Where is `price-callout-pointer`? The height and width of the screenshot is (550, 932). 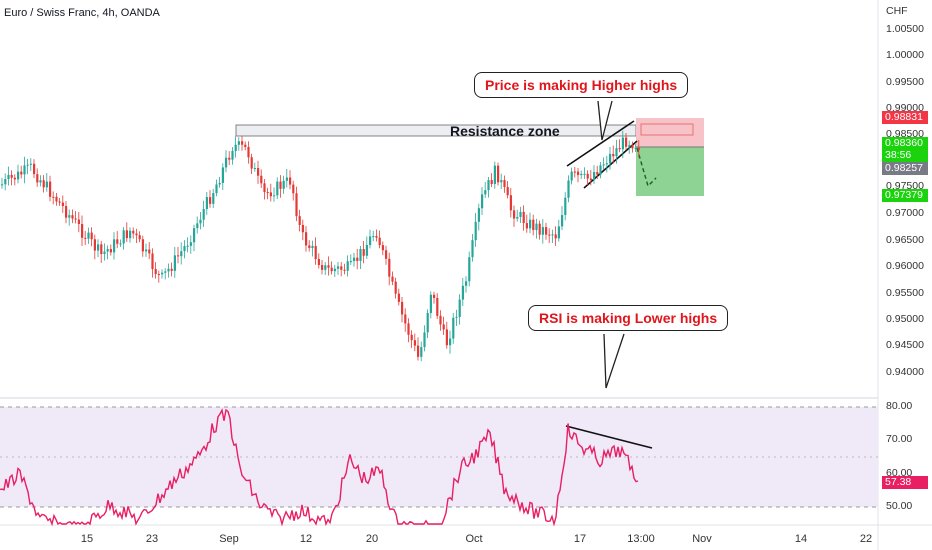 price-callout-pointer is located at coordinates (605, 120).